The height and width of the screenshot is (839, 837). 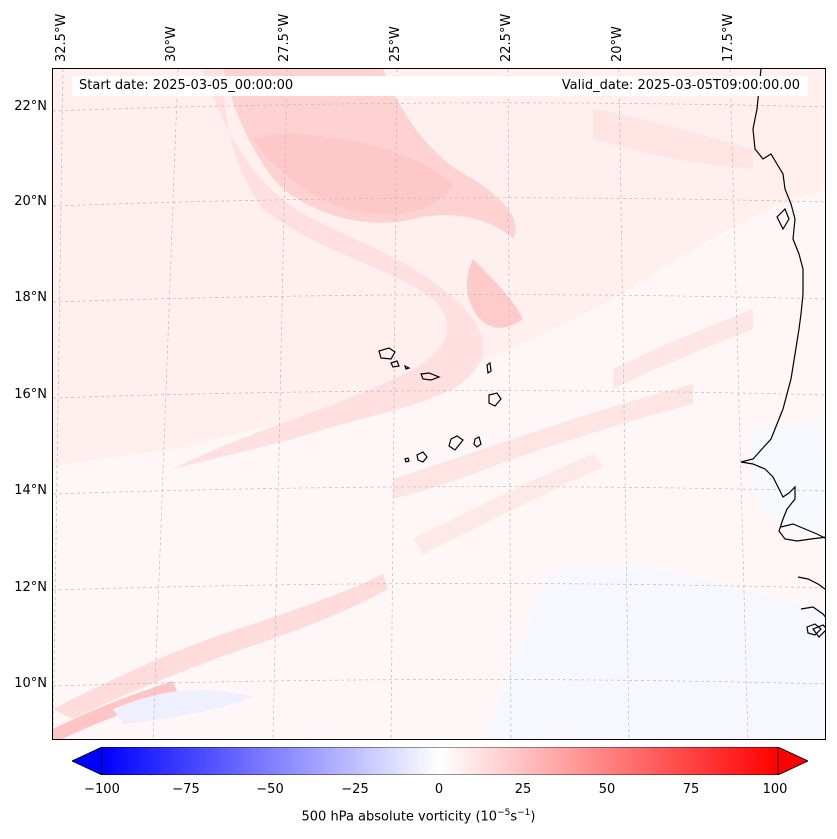 I want to click on lon-label-25w: 25°W, so click(x=395, y=44).